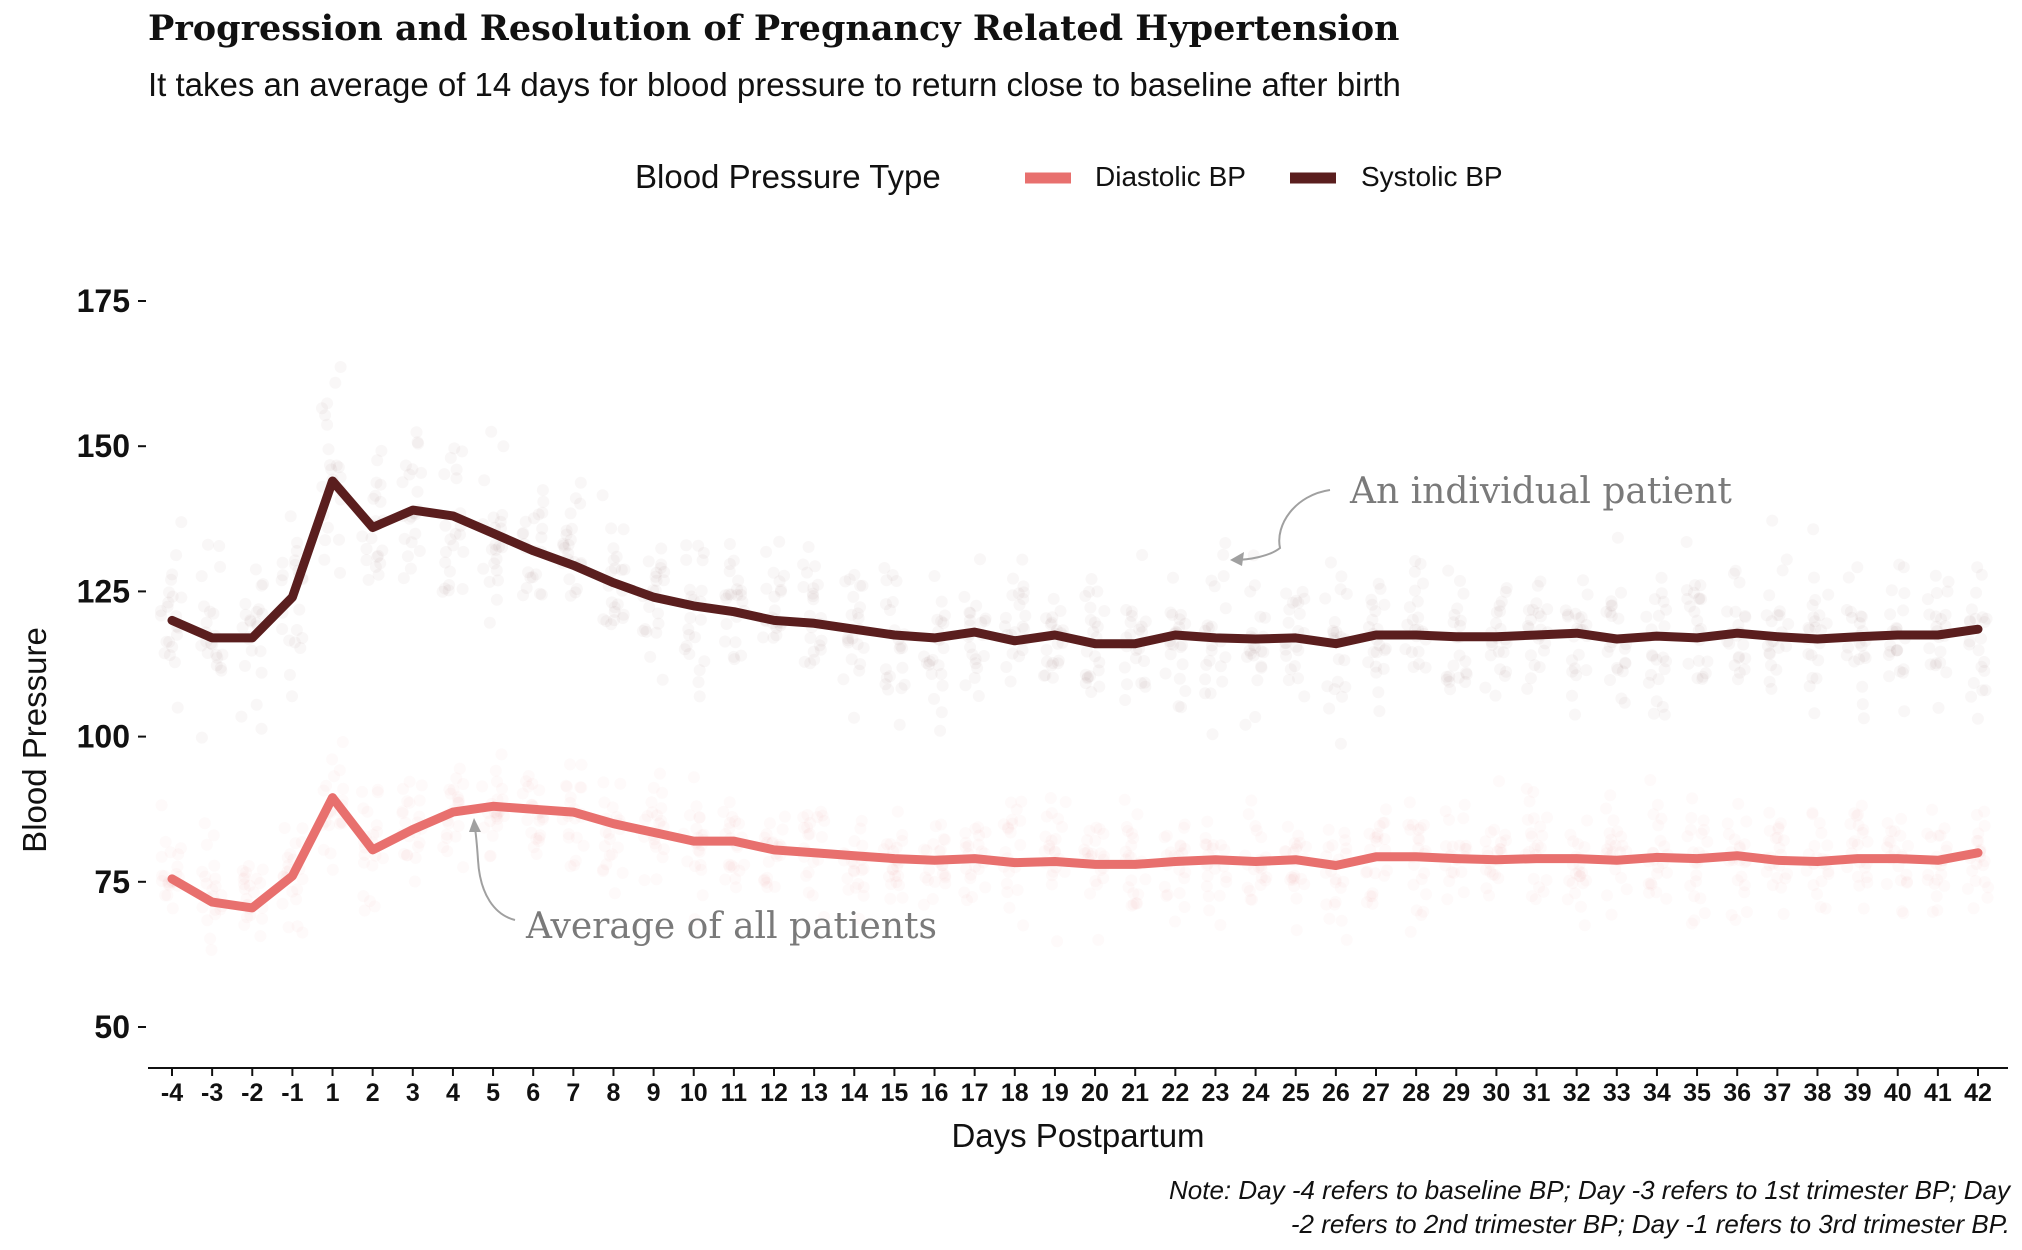 This screenshot has width=2022, height=1250. Describe the element at coordinates (1777, 1093) in the screenshot. I see `x-tick-label: 37` at that location.